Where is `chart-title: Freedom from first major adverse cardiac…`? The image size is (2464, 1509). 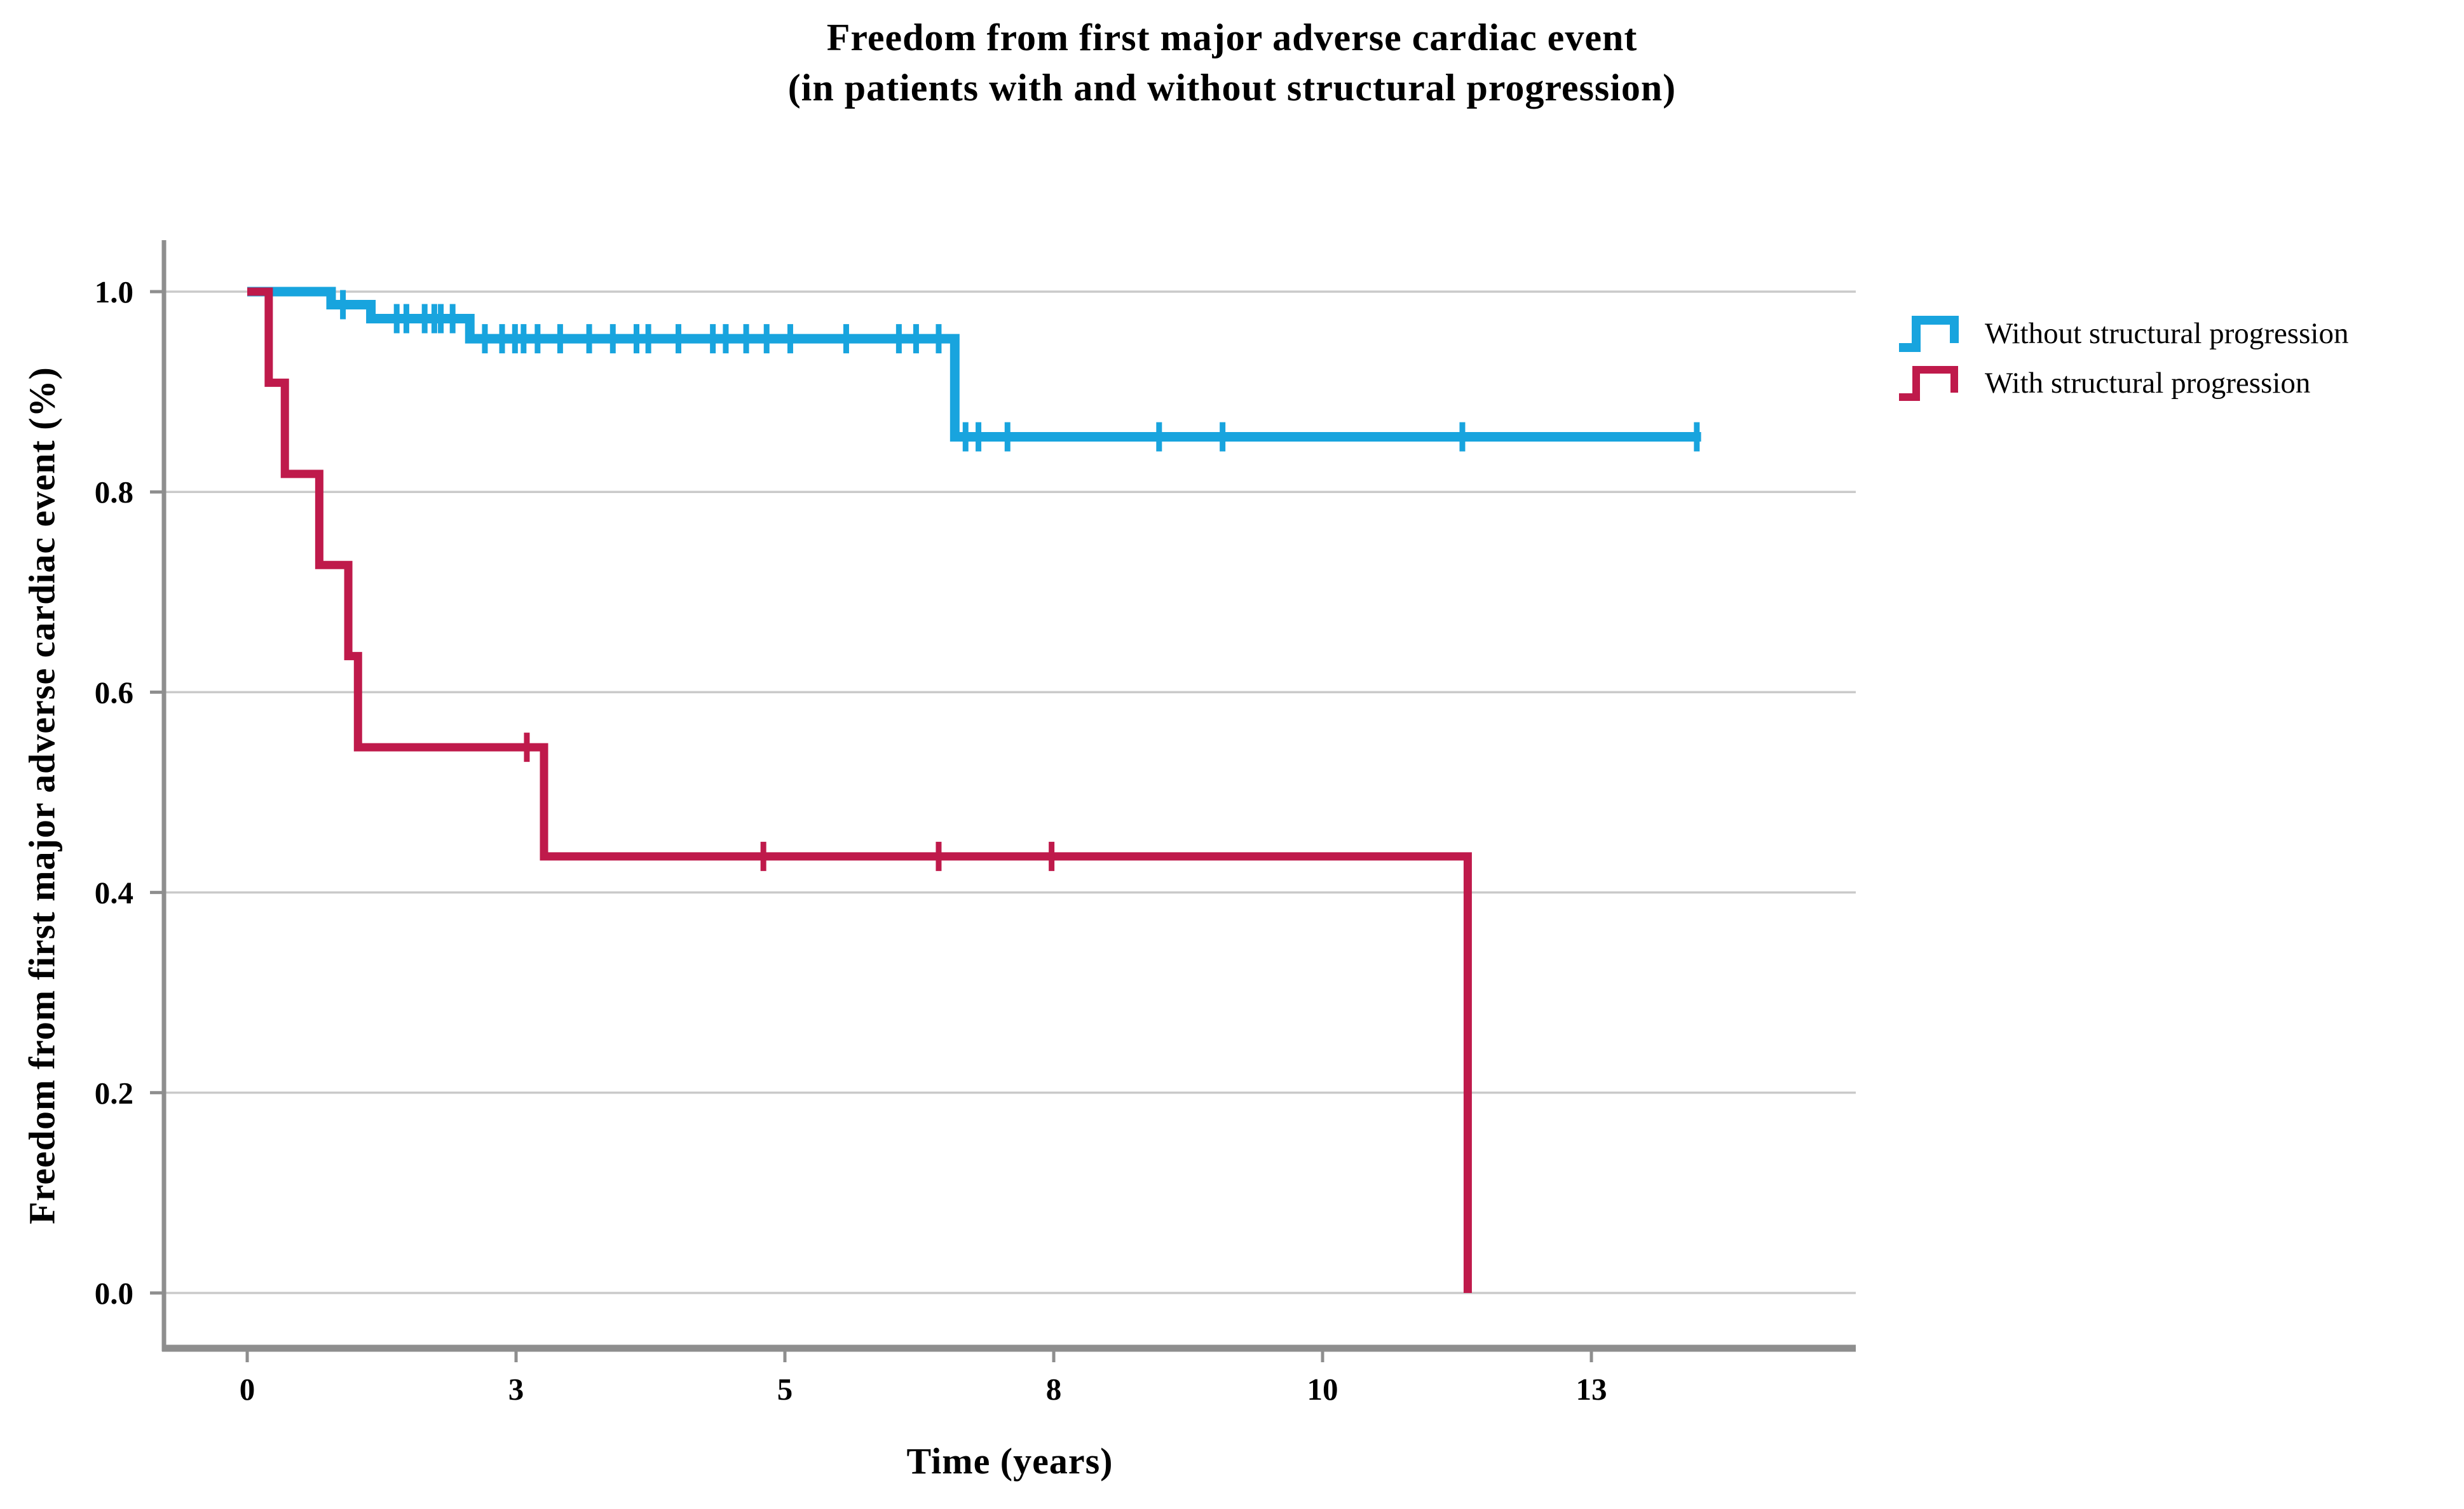
chart-title: Freedom from first major adverse cardiac… is located at coordinates (1232, 37).